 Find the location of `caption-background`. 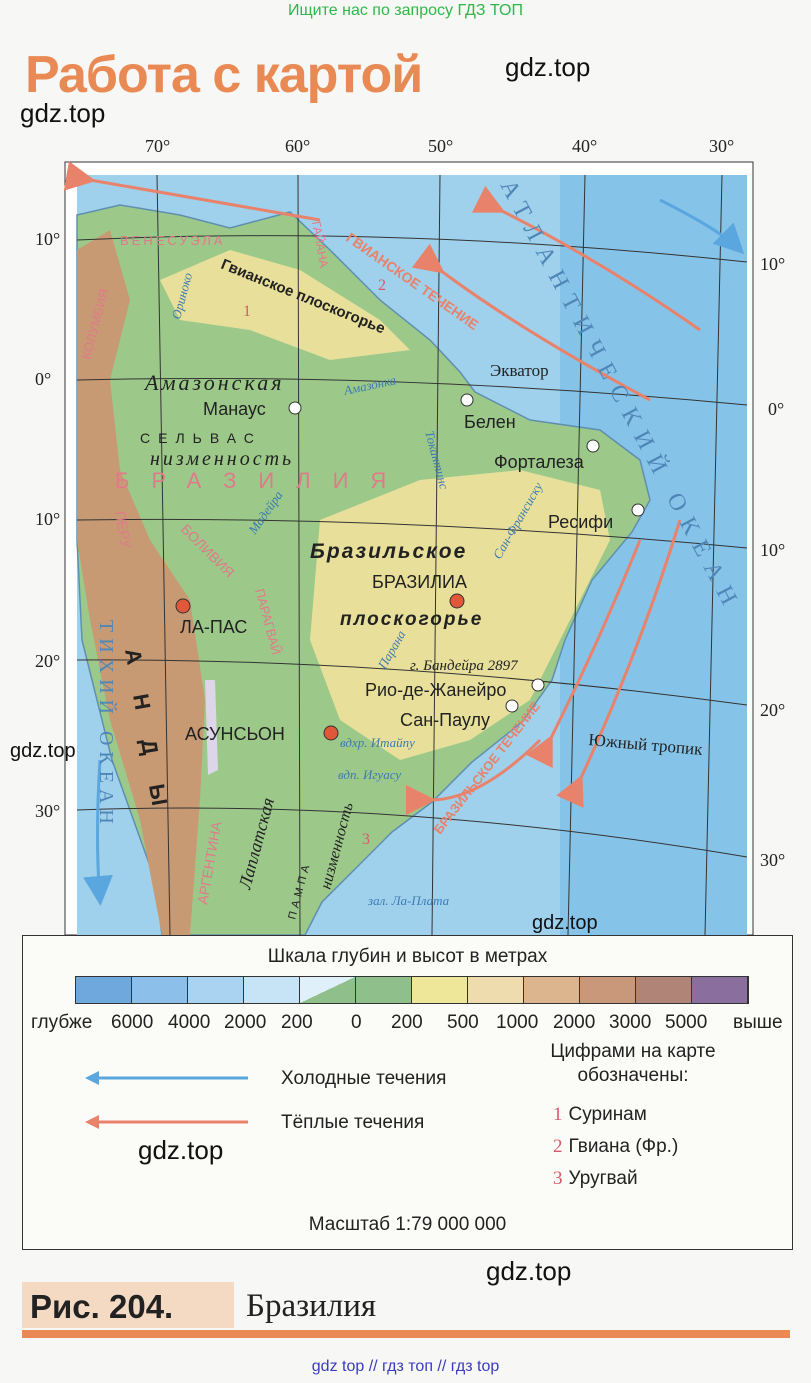

caption-background is located at coordinates (128, 1305).